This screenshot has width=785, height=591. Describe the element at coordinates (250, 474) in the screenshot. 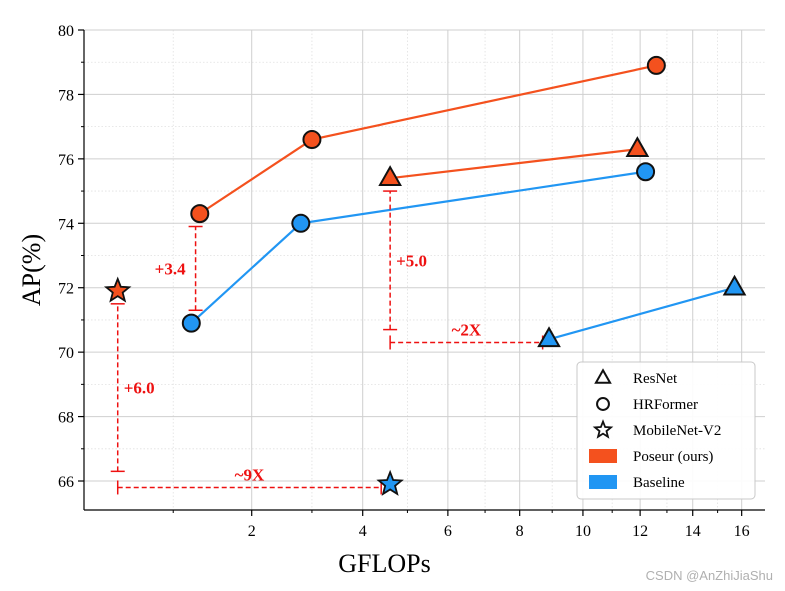

I see `annotation-label: ~9X` at that location.